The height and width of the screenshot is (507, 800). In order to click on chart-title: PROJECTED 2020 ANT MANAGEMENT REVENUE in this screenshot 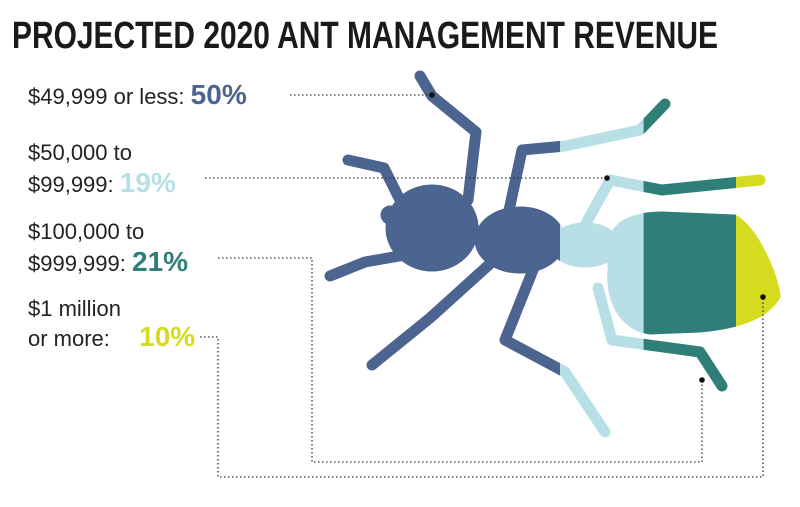, I will do `click(365, 36)`.